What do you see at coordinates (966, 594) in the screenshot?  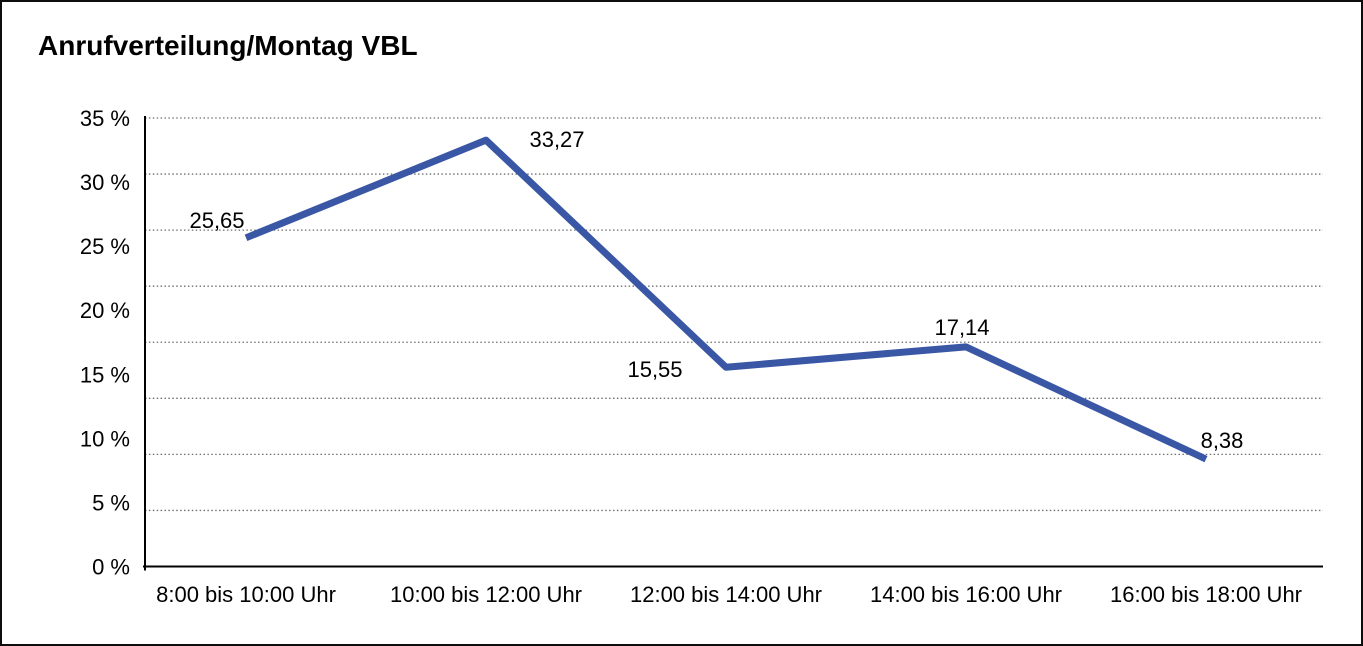 I see `x-tick-label: 14:00 bis 16:00 Uhr` at bounding box center [966, 594].